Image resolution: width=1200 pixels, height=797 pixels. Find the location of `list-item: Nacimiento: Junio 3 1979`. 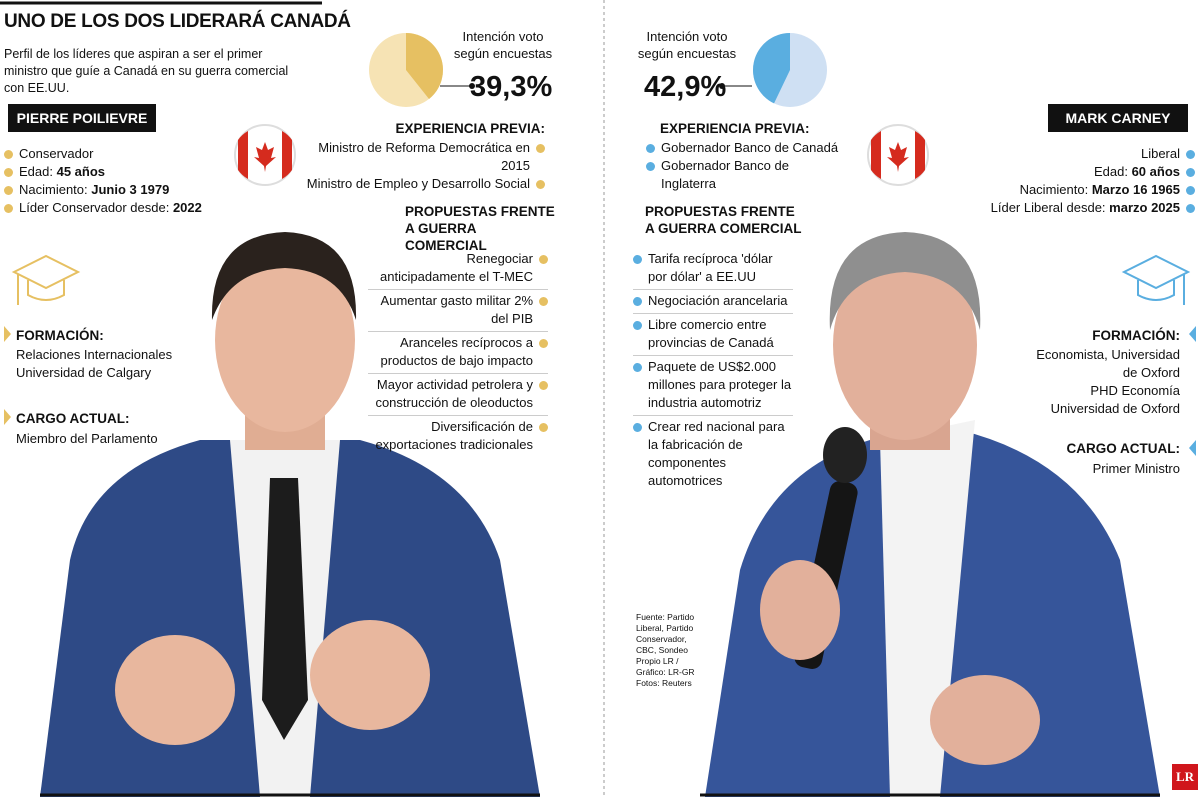

list-item: Nacimiento: Junio 3 1979 is located at coordinates (114, 190).